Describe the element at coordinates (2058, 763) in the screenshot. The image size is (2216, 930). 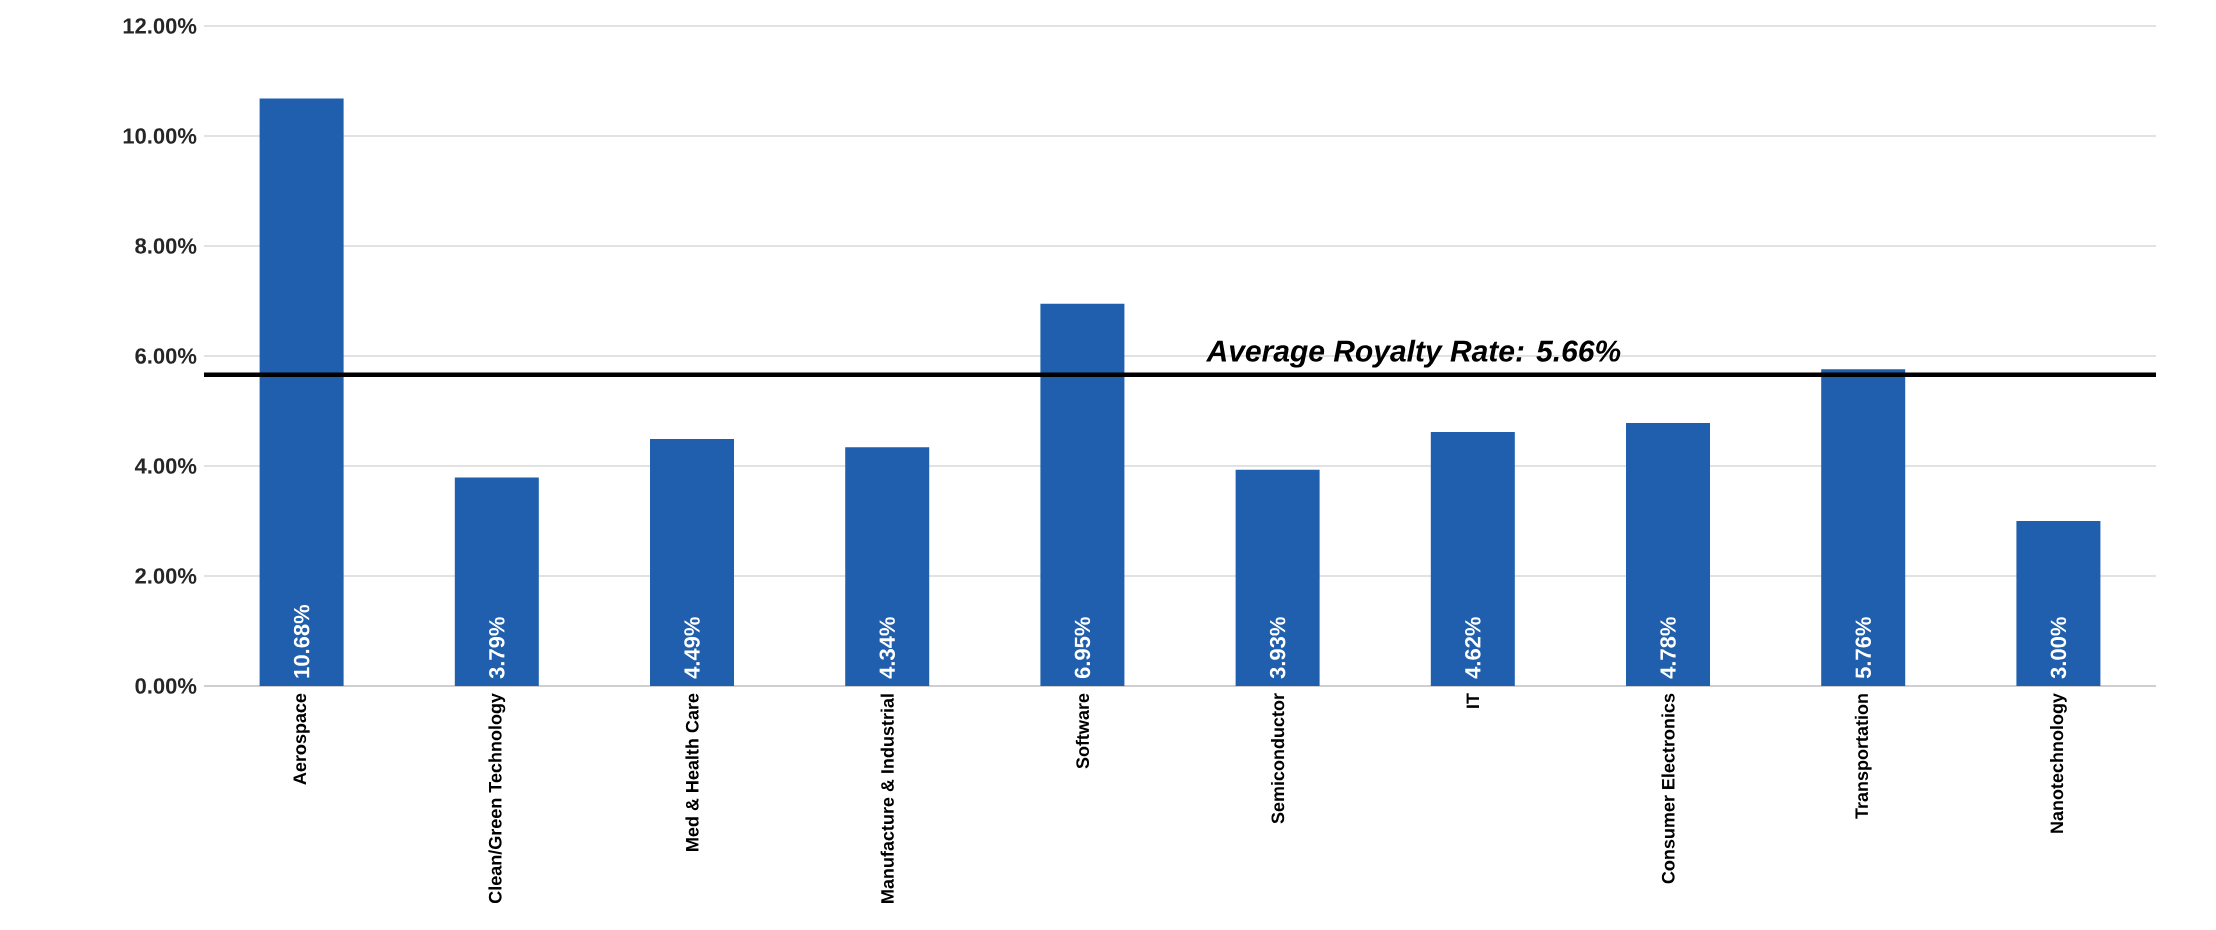
I see `x-tick-label: Nanotechnology` at that location.